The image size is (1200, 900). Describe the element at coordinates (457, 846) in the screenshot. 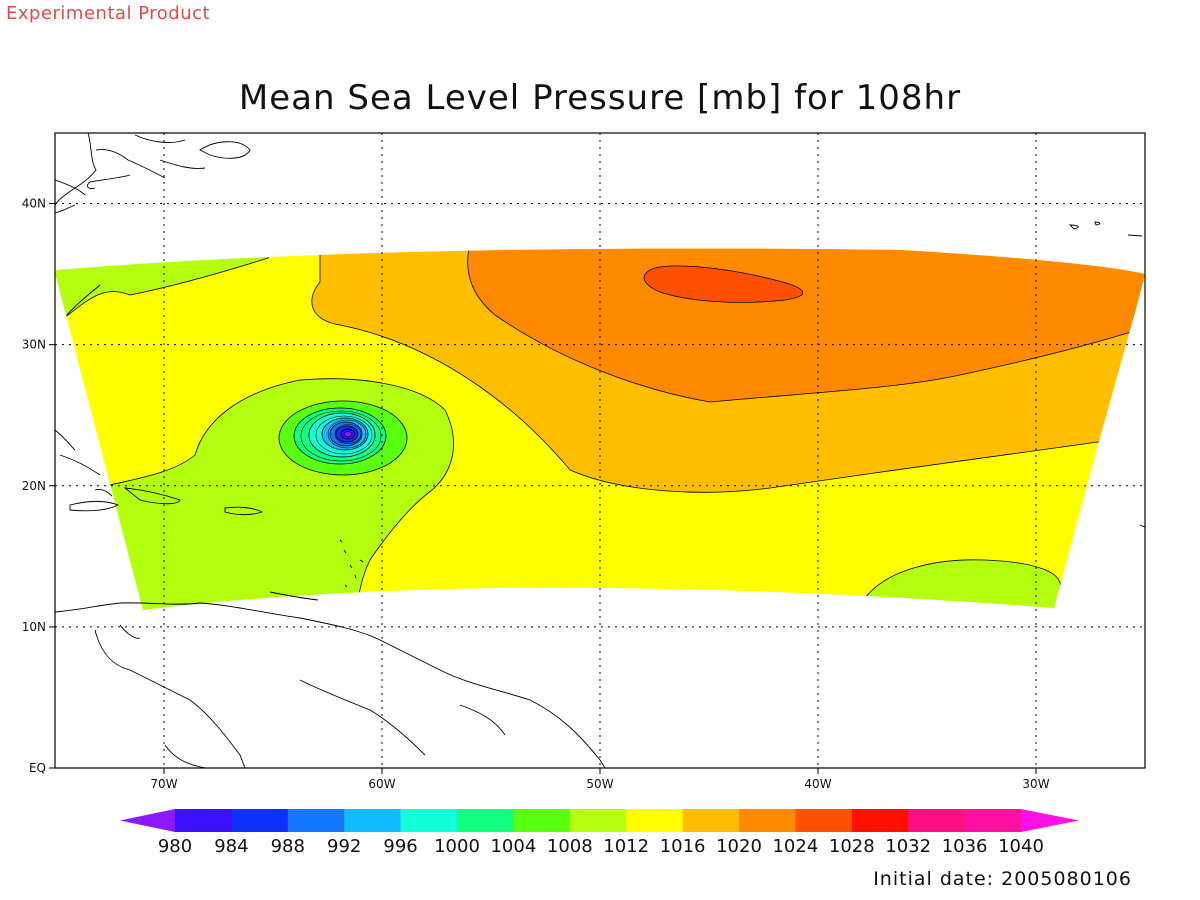

I see `colorbar-label: 1000` at that location.